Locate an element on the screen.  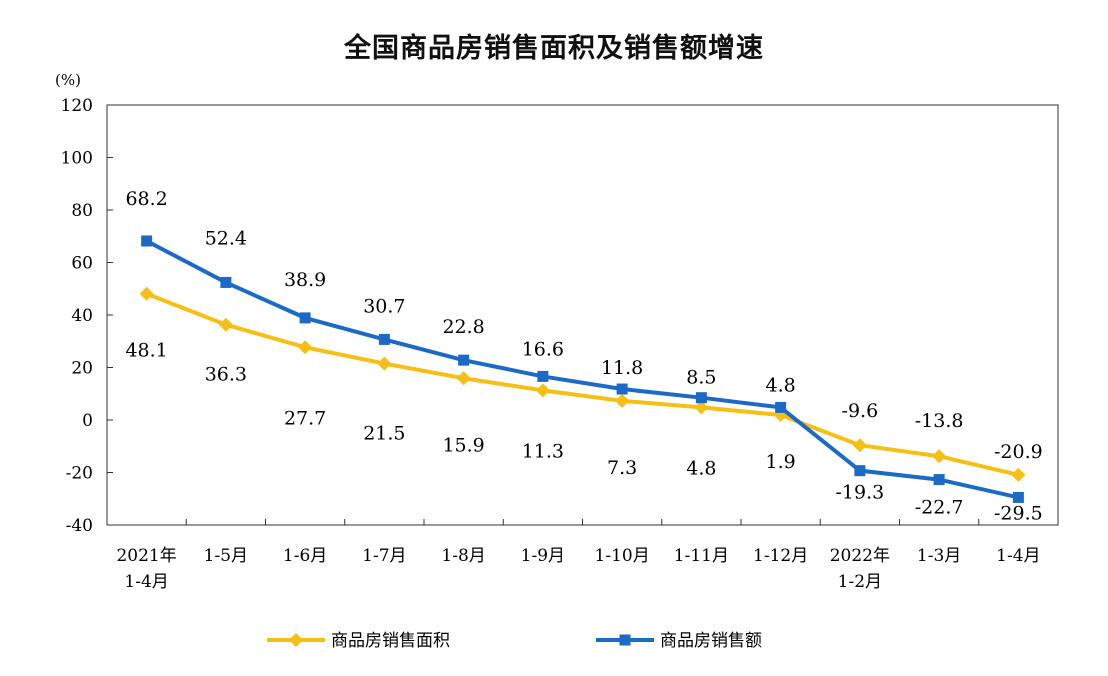
data-label: -29.5 is located at coordinates (1018, 513).